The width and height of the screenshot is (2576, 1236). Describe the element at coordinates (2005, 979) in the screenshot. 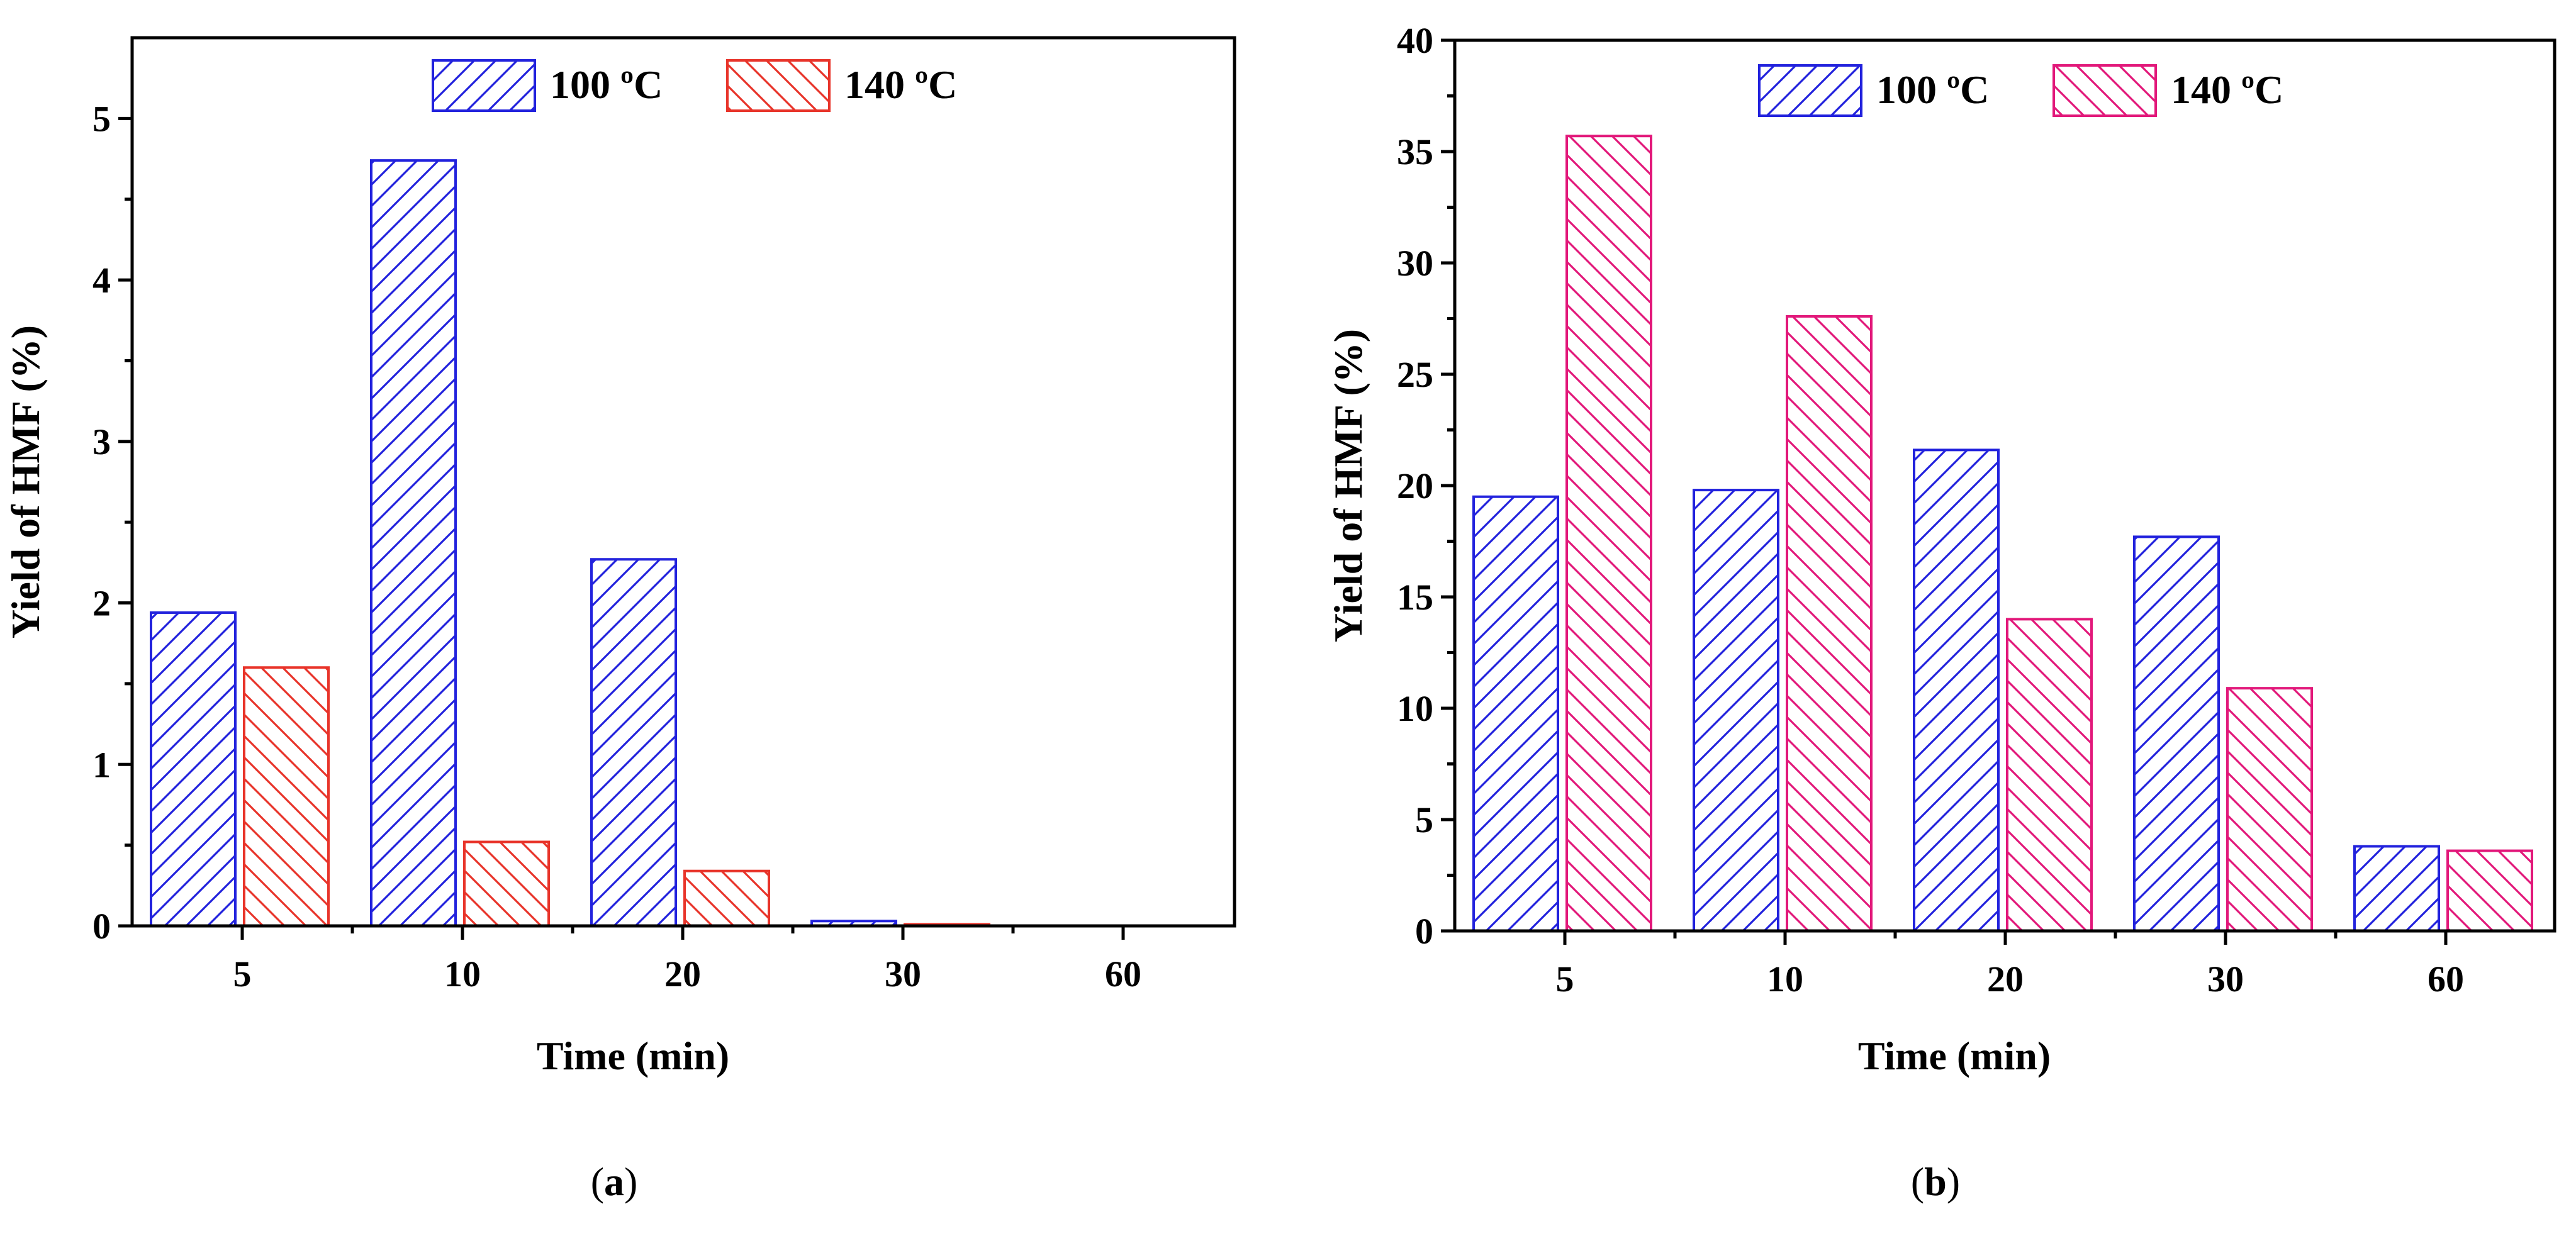

I see `x-tick-label-b: 20` at that location.